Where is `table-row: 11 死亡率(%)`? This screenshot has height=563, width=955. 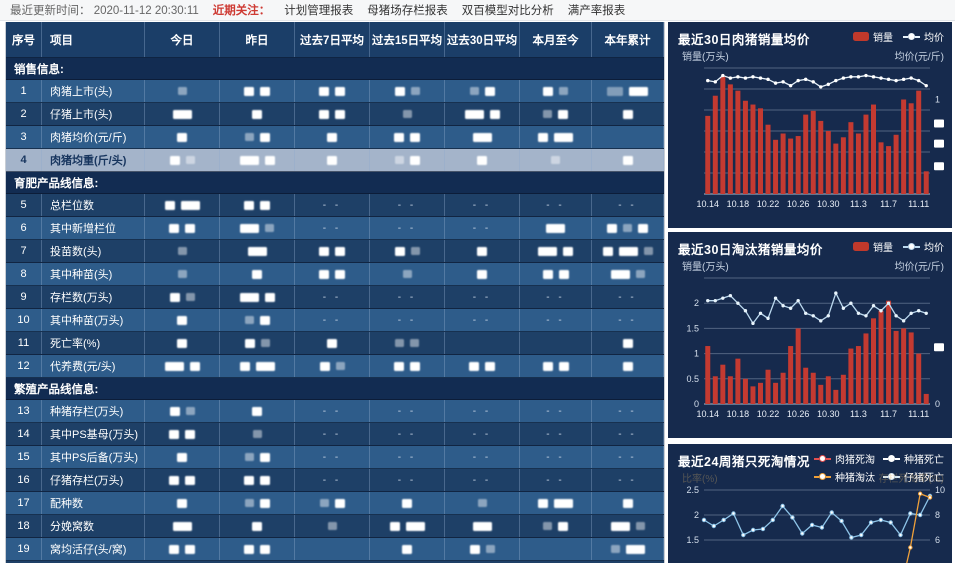 table-row: 11 死亡率(%) is located at coordinates (335, 343).